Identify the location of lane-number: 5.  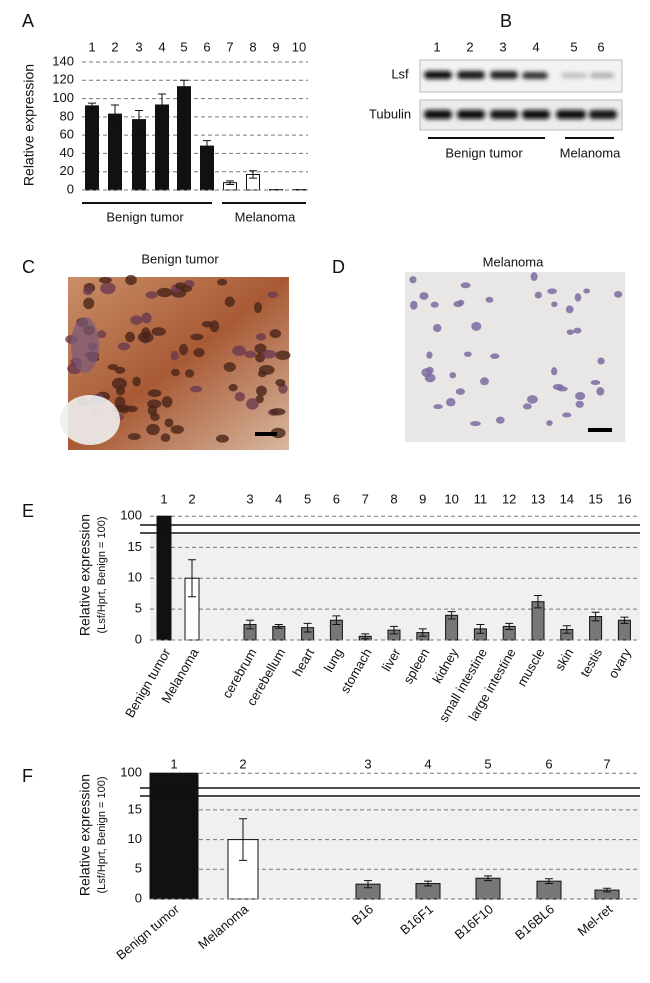
(307, 498).